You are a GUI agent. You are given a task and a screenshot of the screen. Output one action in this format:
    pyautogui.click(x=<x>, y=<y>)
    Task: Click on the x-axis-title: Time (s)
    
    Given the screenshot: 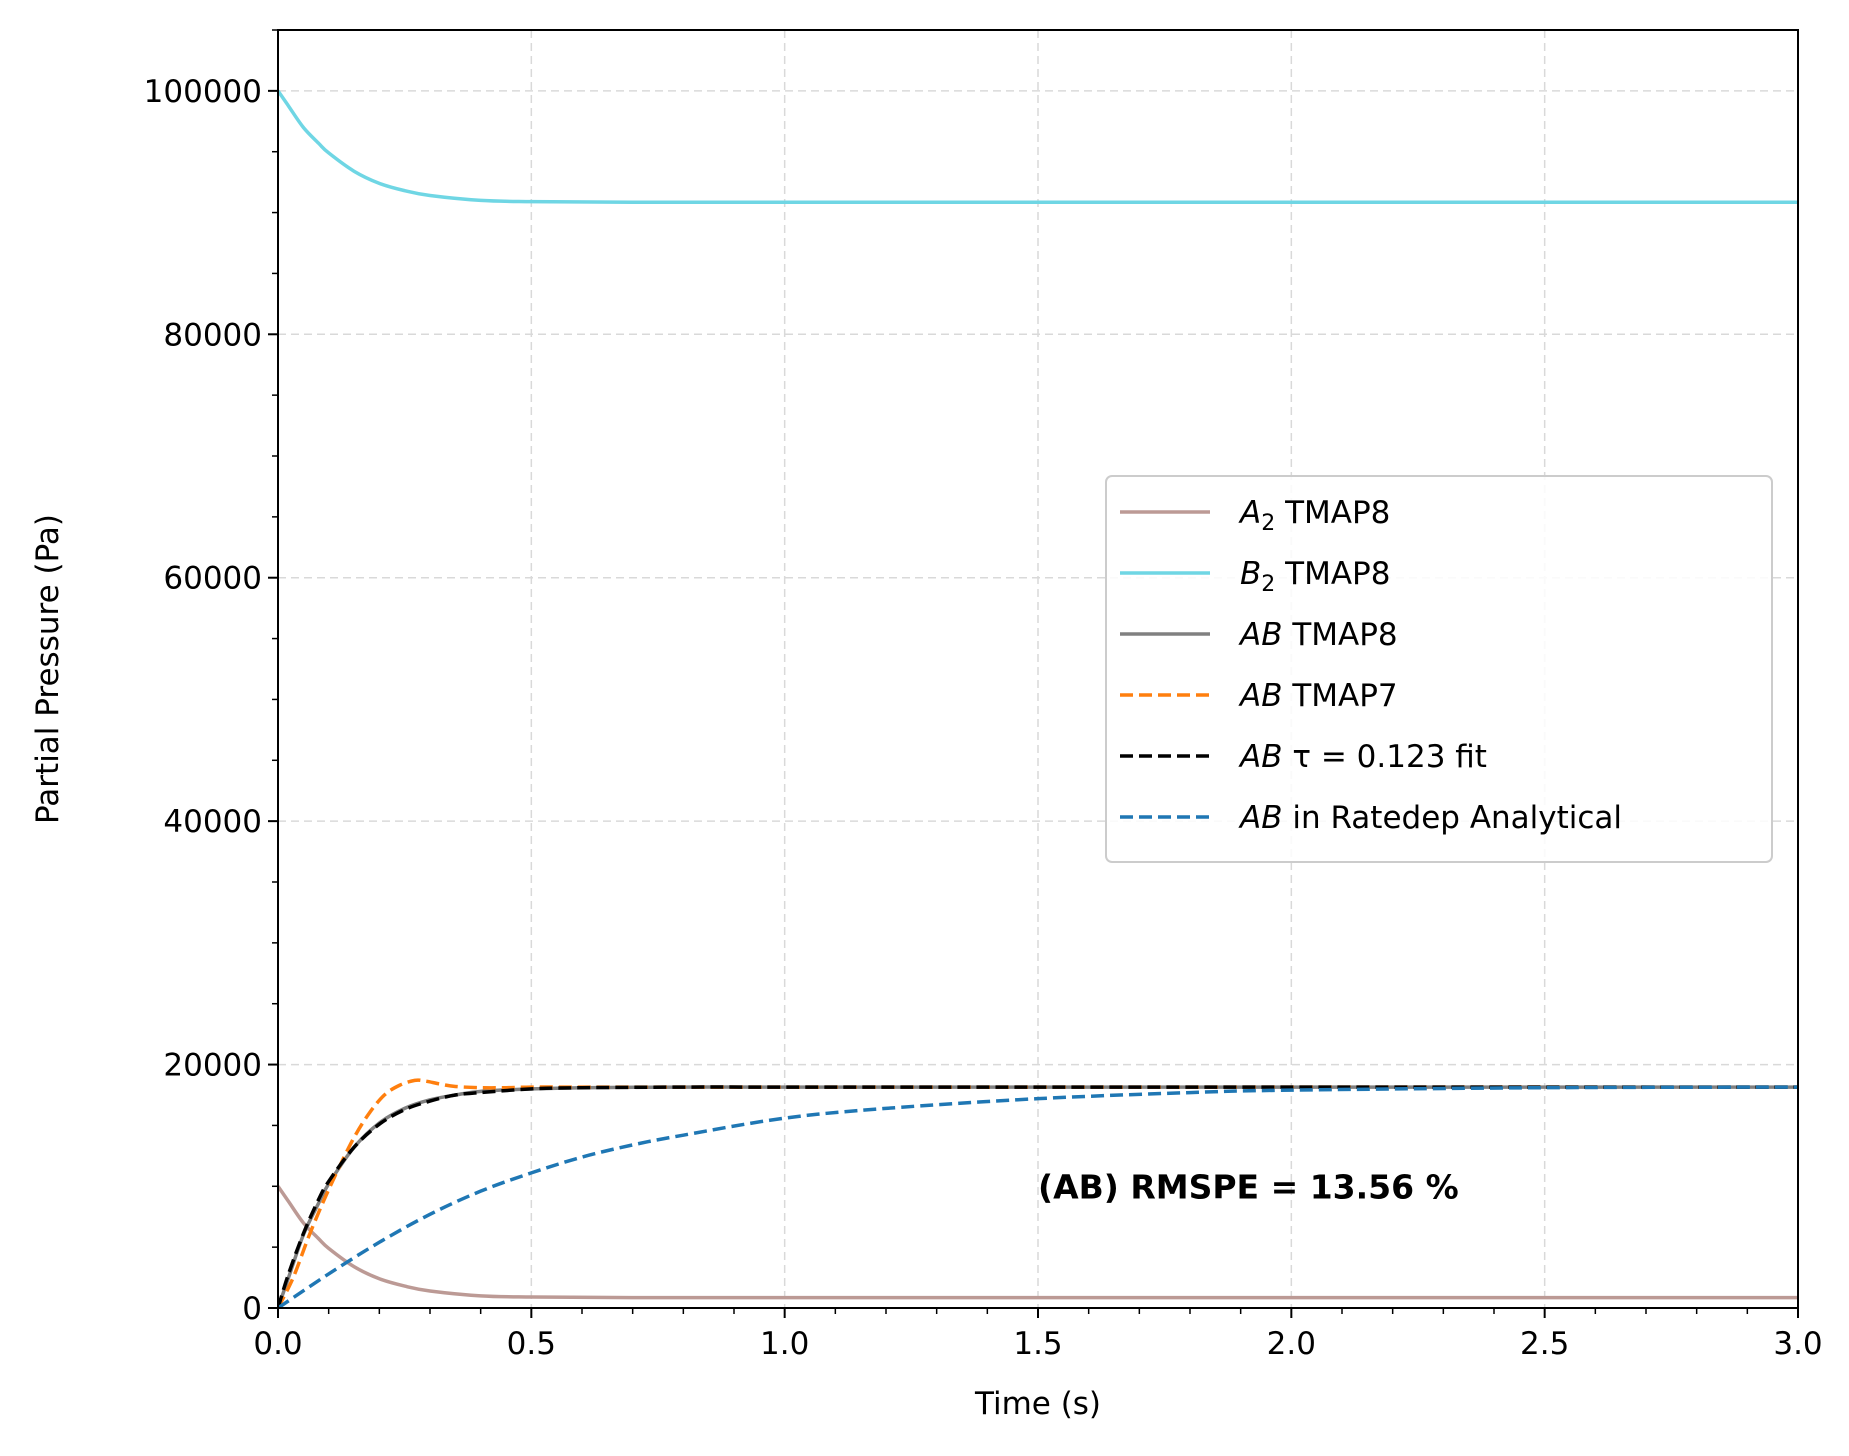 What is the action you would take?
    pyautogui.click(x=1037, y=1404)
    